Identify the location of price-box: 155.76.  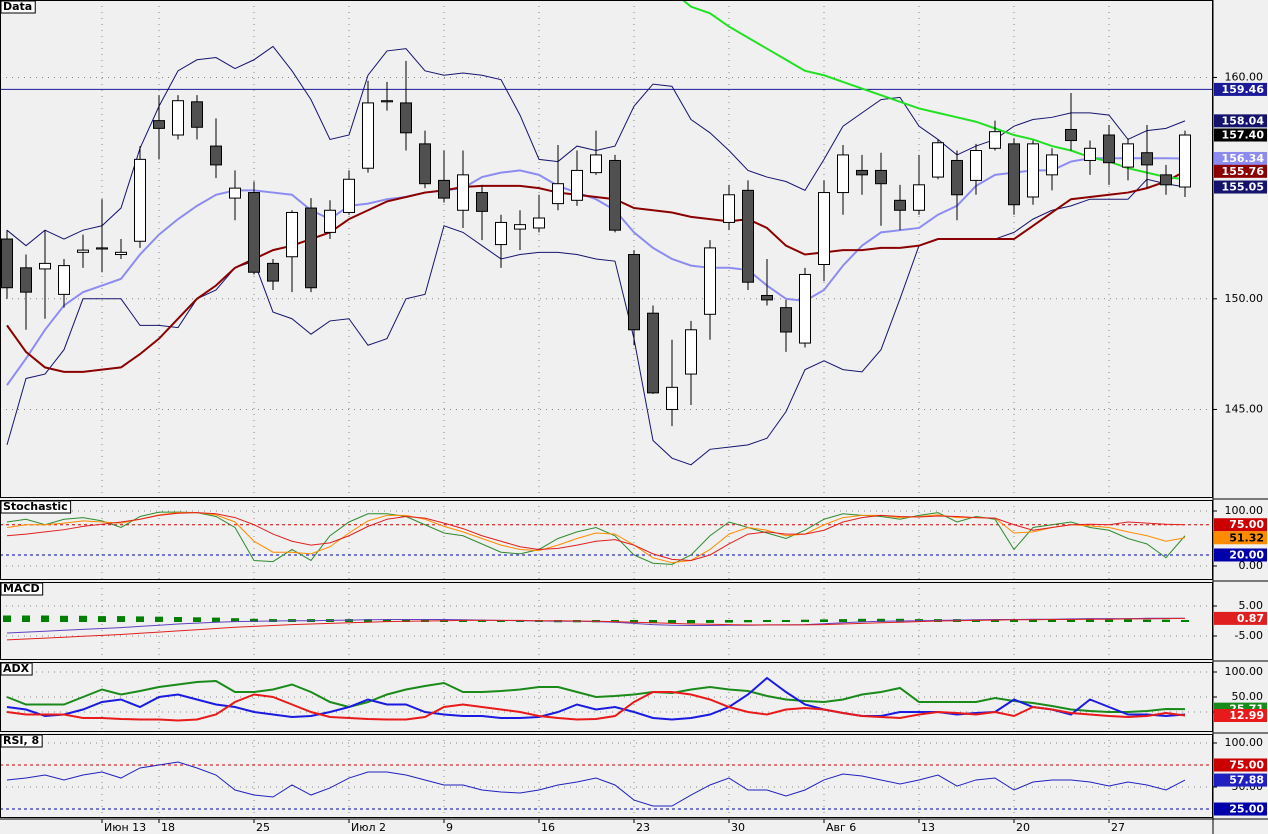
(1240, 171).